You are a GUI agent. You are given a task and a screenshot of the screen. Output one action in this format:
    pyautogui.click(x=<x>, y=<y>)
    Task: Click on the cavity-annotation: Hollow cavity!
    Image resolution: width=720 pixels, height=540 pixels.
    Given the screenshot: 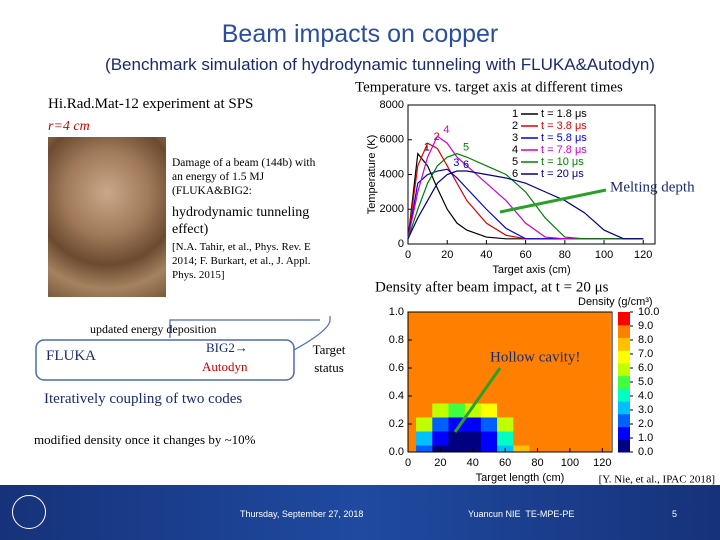 What is the action you would take?
    pyautogui.click(x=535, y=357)
    